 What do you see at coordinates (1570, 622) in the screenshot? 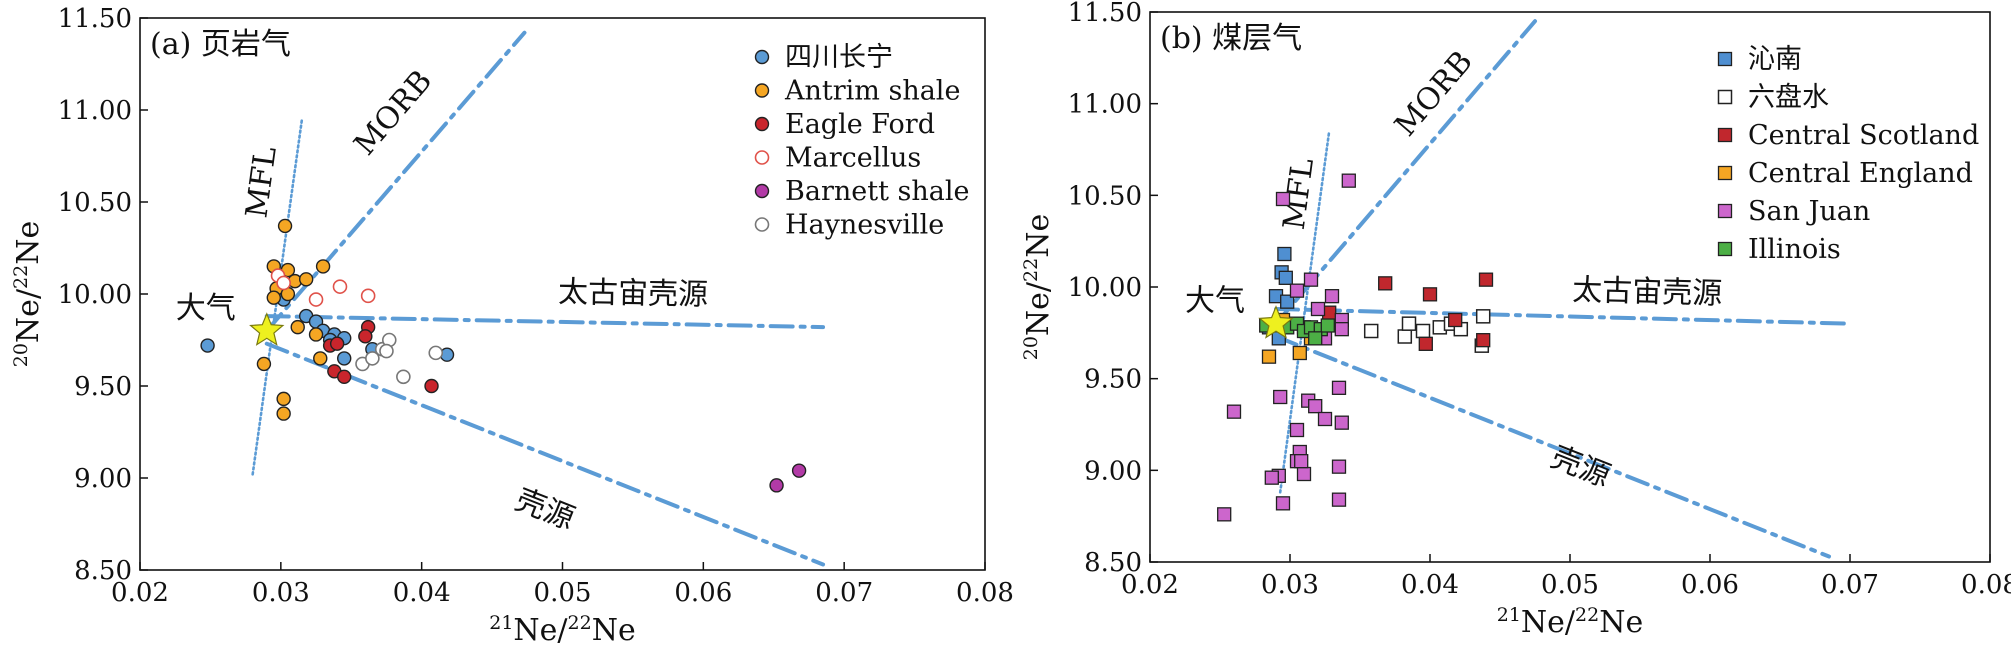
I see `x-axis-title: 21Ne/22Ne` at bounding box center [1570, 622].